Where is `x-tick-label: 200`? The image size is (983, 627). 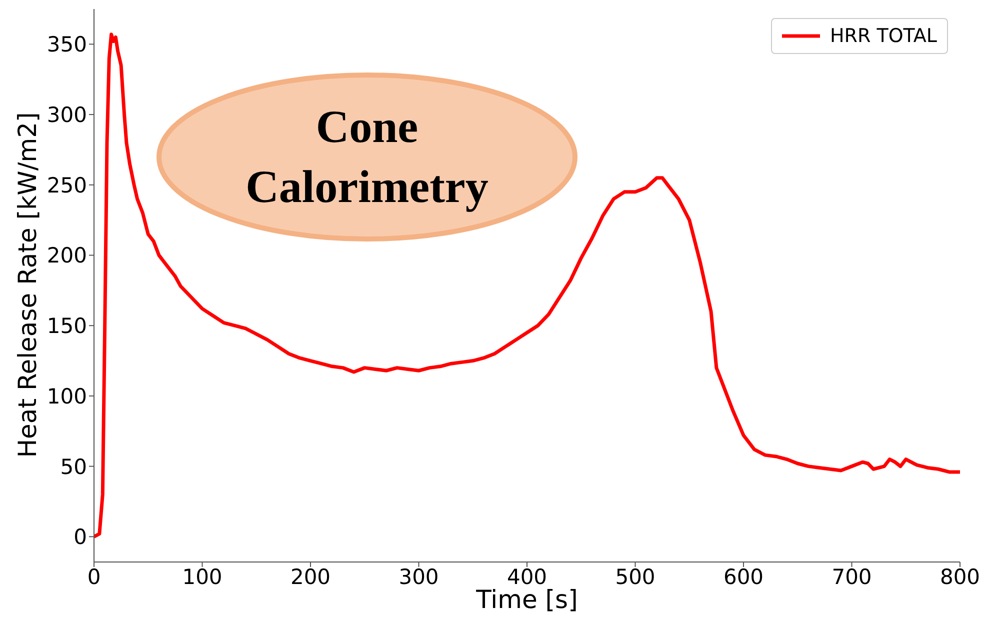
x-tick-label: 200 is located at coordinates (310, 576).